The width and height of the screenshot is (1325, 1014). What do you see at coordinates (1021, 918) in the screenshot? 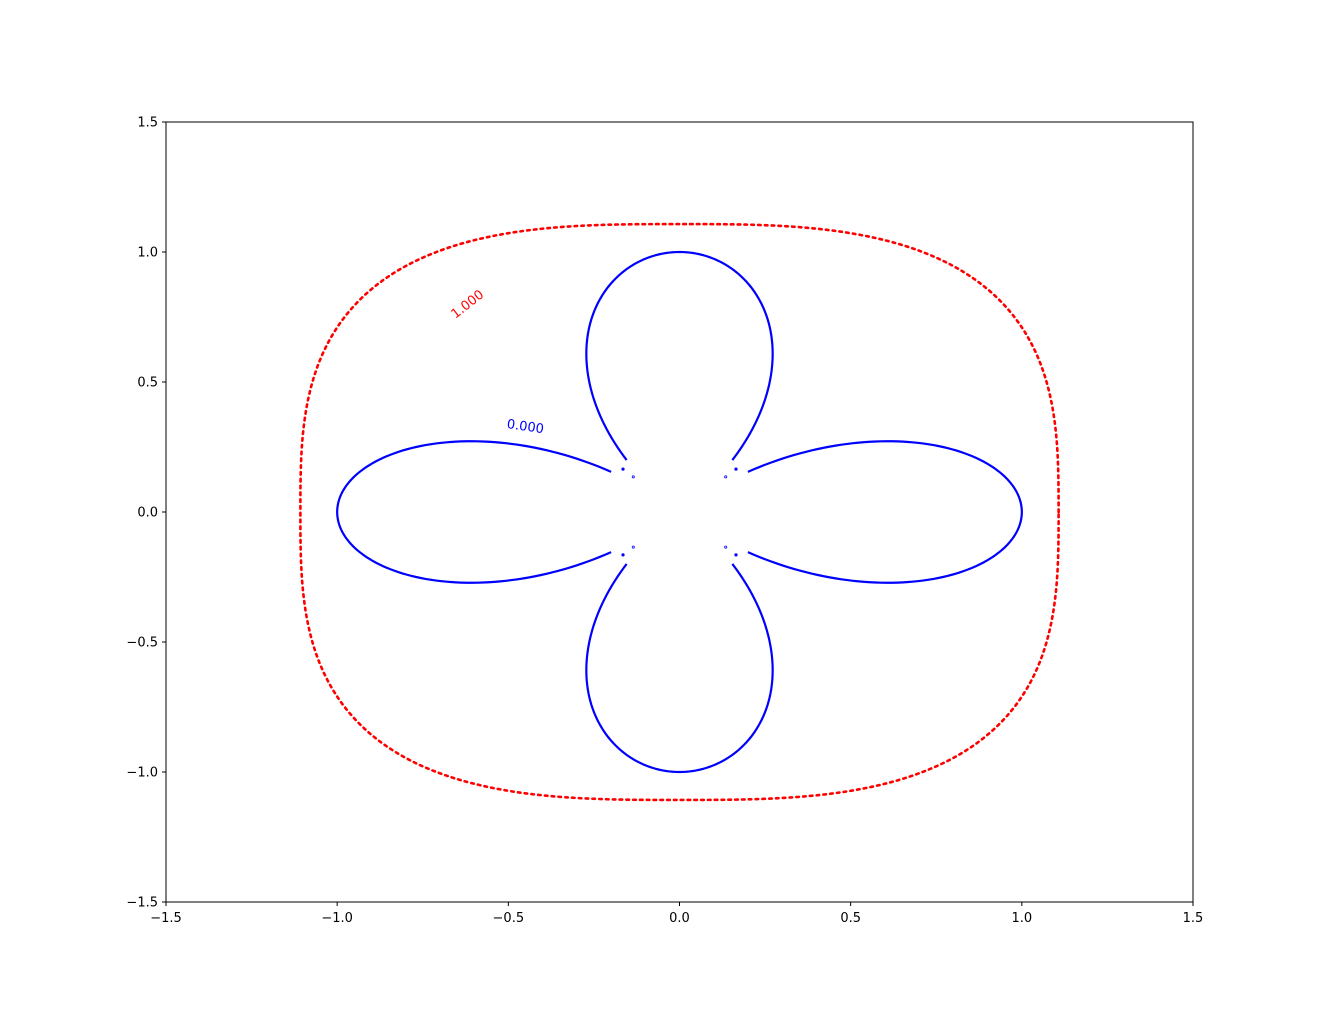
I see `x-tick-label: 1.0` at bounding box center [1021, 918].